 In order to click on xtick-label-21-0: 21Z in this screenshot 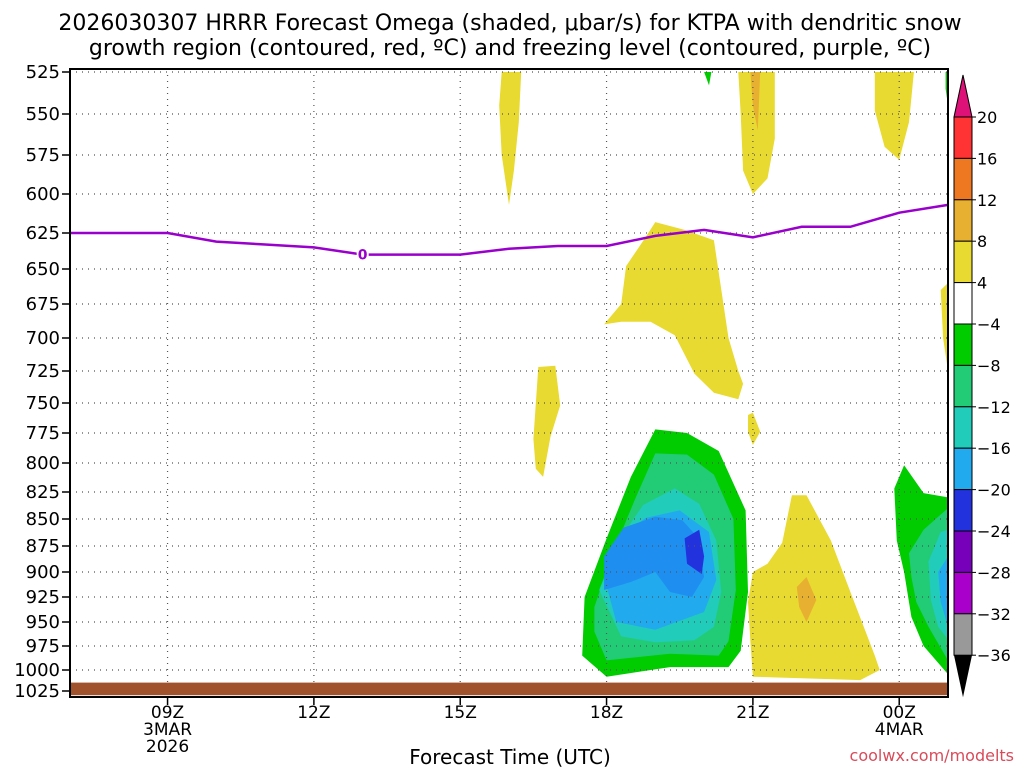, I will do `click(752, 713)`.